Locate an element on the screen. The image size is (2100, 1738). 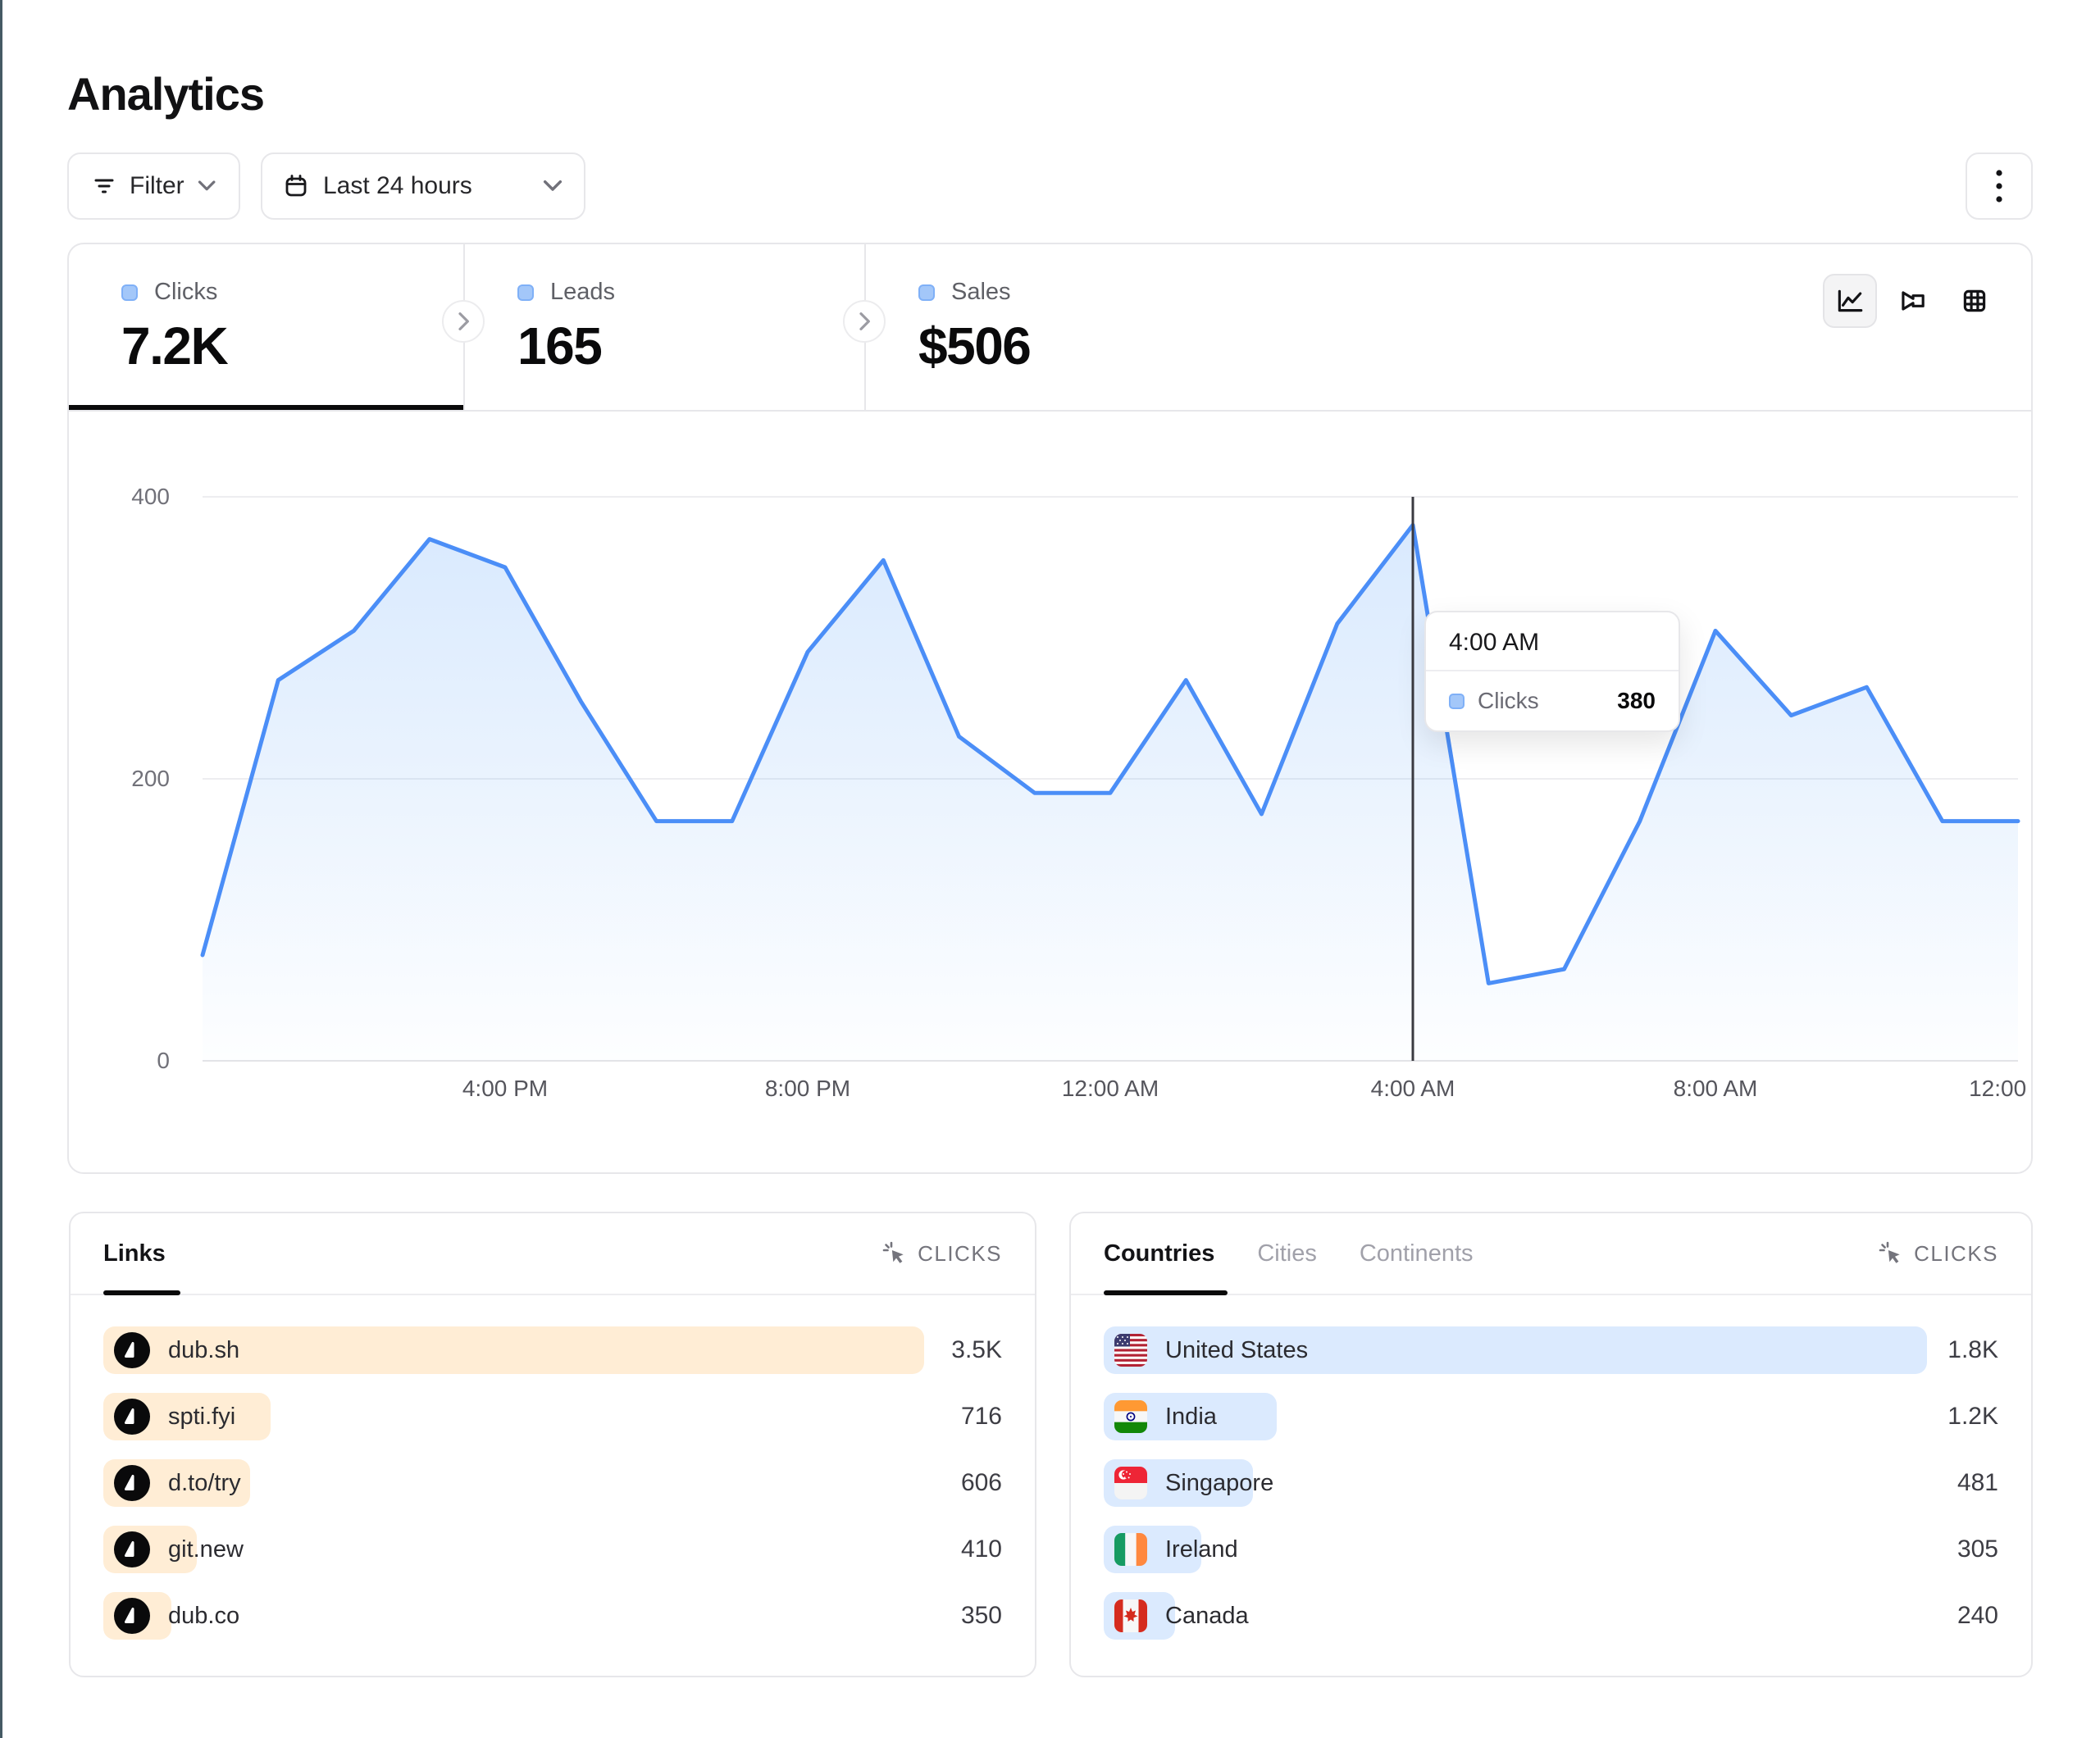
list-item: dub.sh 3.5K is located at coordinates (552, 1350).